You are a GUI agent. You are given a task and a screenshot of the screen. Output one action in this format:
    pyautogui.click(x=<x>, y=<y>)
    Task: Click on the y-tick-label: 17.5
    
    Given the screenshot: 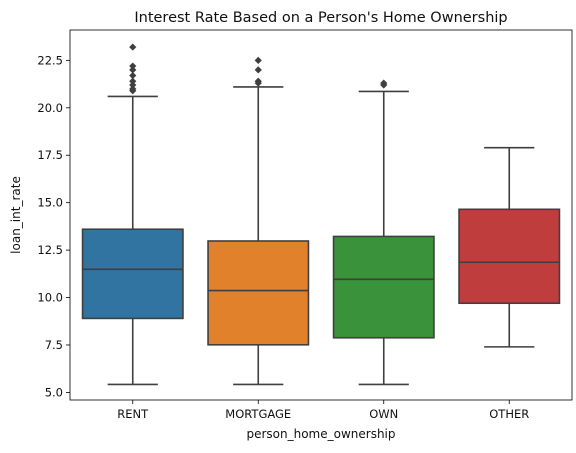 What is the action you would take?
    pyautogui.click(x=50, y=155)
    